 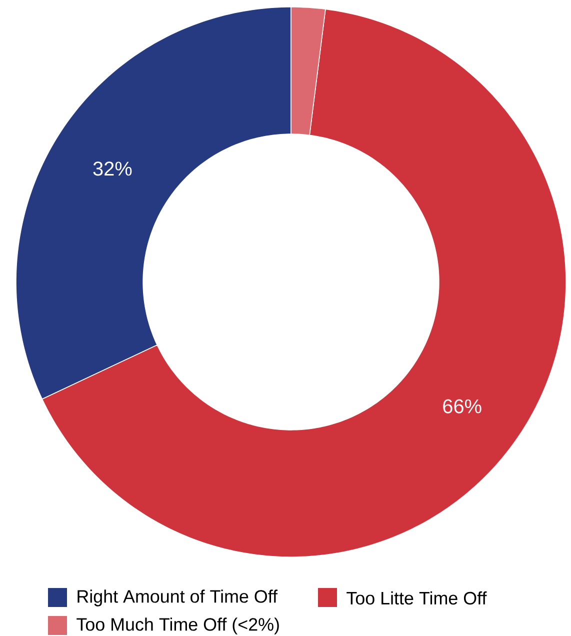 What do you see at coordinates (177, 626) in the screenshot?
I see `legend-label: Too Much Time Off (<2%)` at bounding box center [177, 626].